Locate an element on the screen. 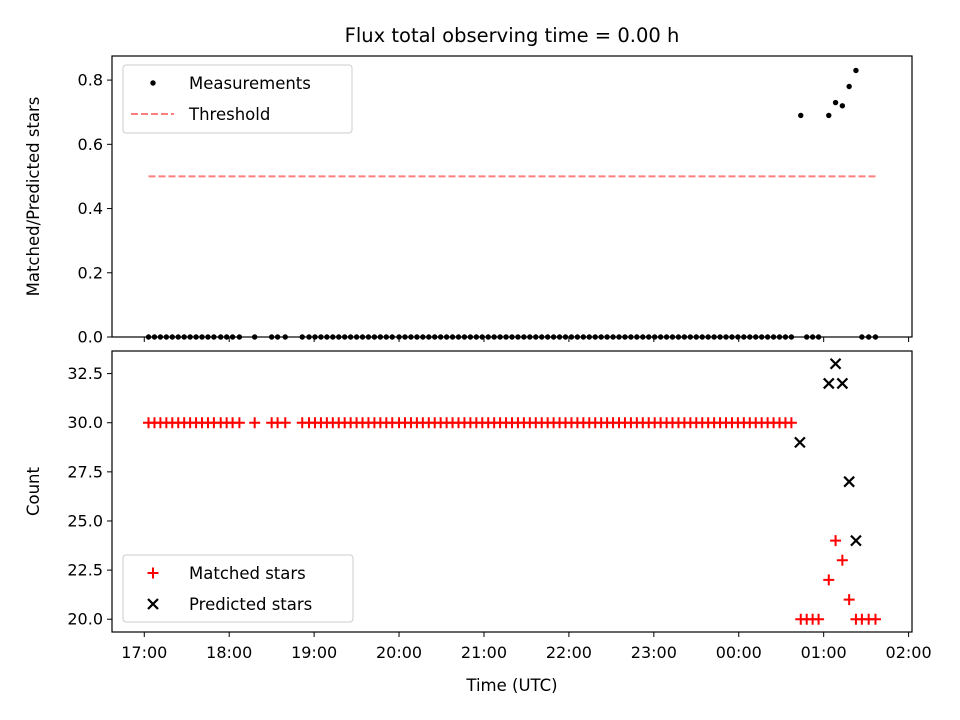 This screenshot has height=720, width=960. count-x-tick-label: 00:00 is located at coordinates (739, 652).